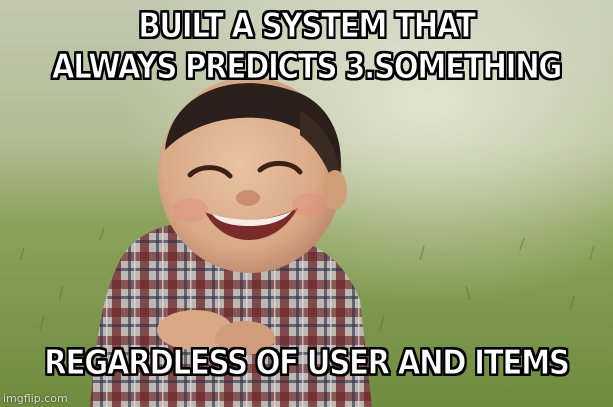 This screenshot has height=407, width=613. I want to click on meme-top-caption-line-1: BUILT A SYSTEM THAT, so click(307, 26).